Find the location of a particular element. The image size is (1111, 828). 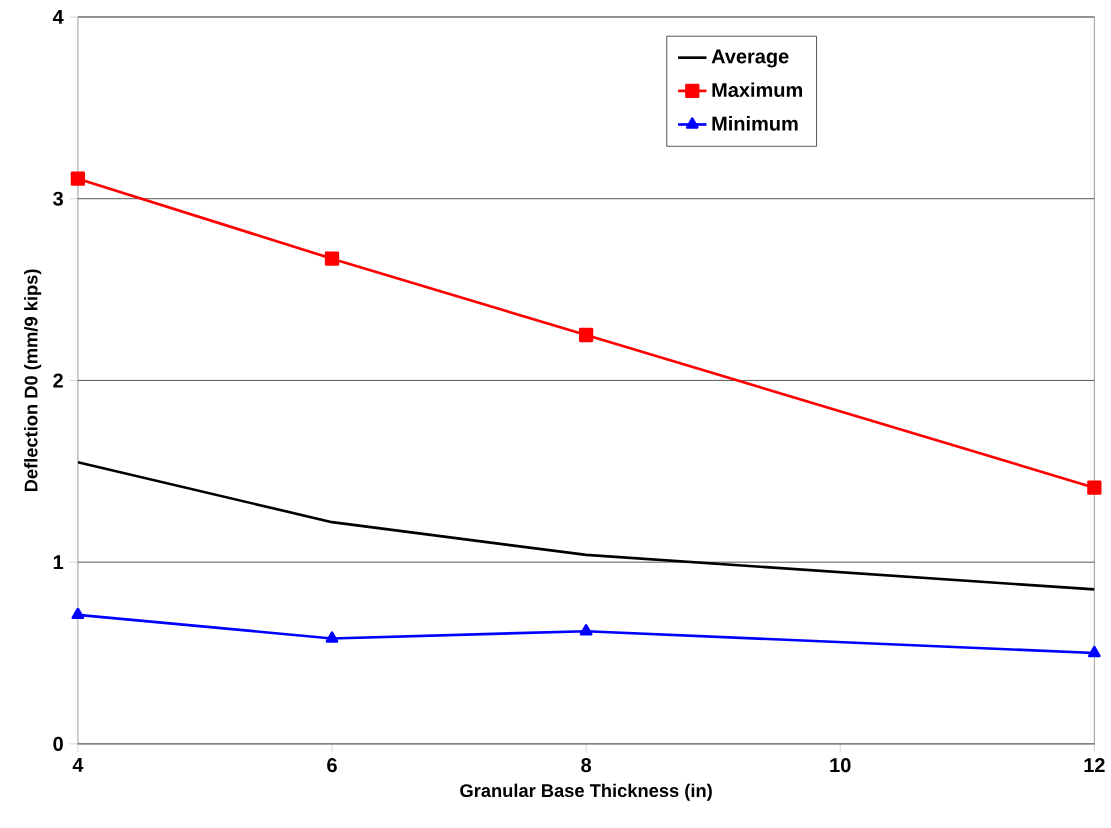

x-tick-label: 10 is located at coordinates (840, 765).